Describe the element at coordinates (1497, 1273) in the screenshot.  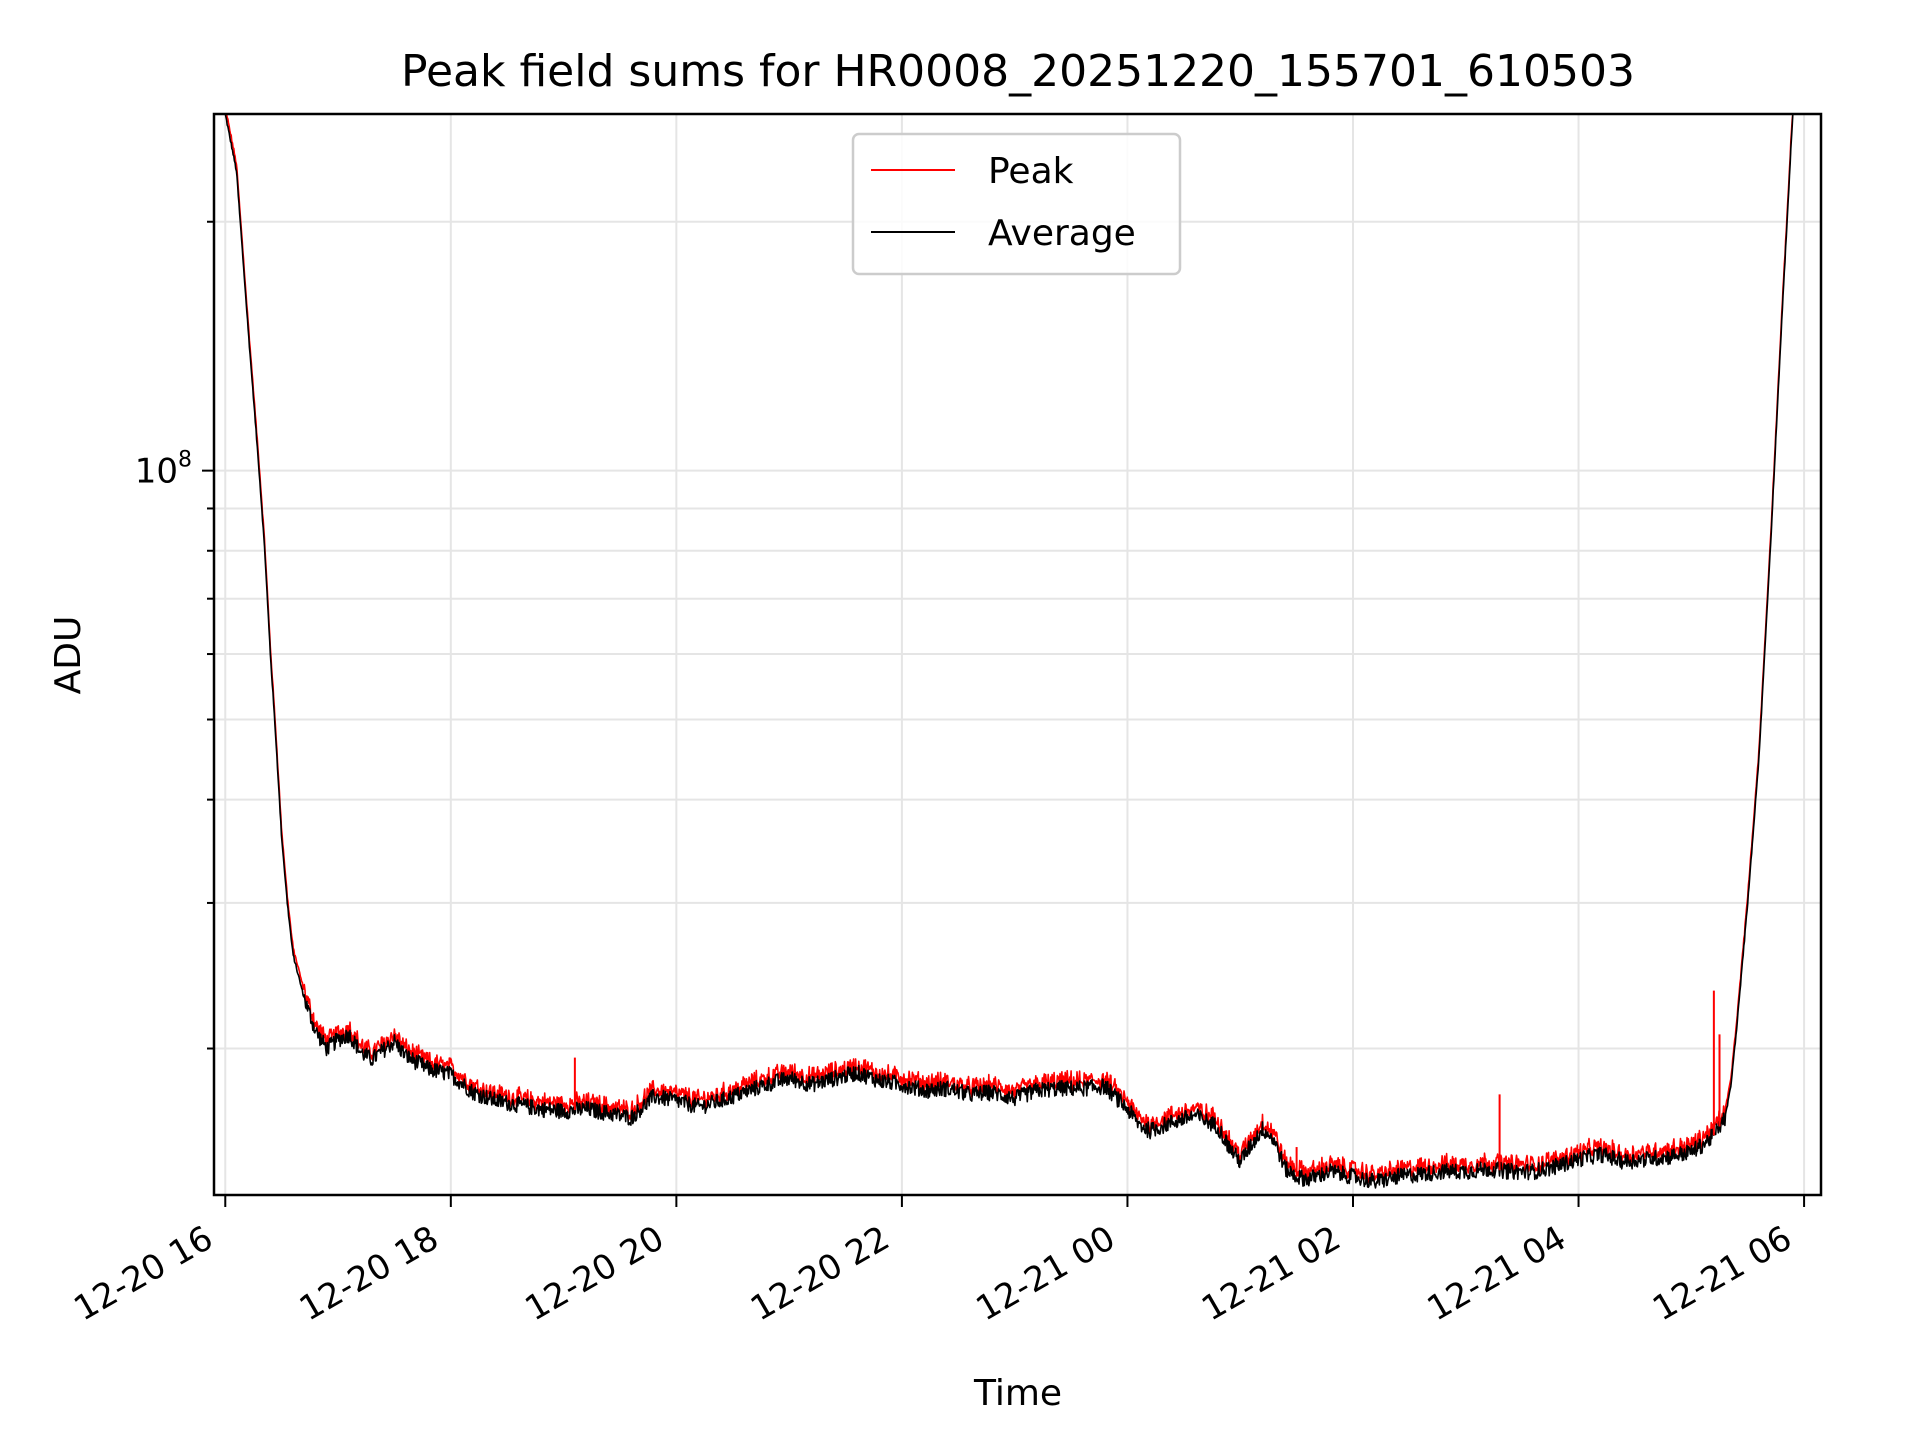
I see `x-tick-label: 12-21 04` at that location.